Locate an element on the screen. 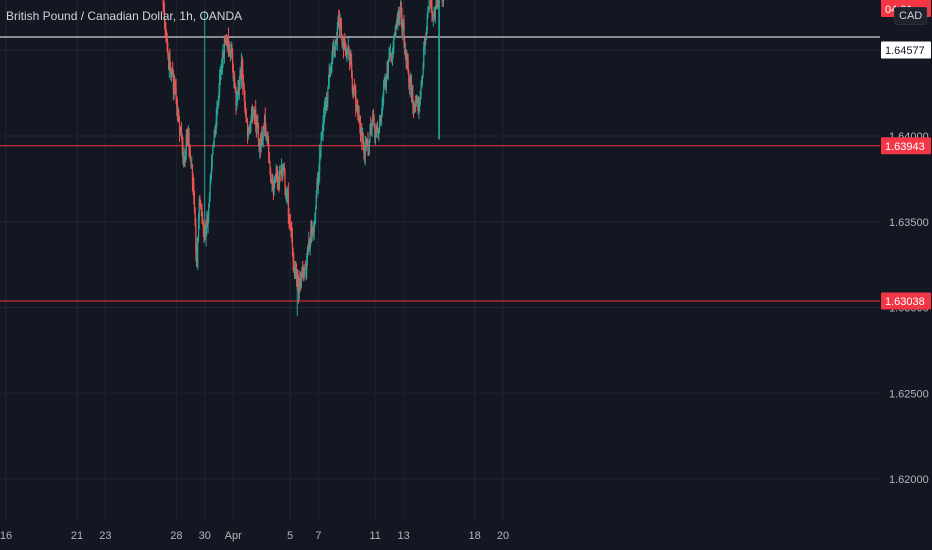  currency-badge: CAD is located at coordinates (911, 16).